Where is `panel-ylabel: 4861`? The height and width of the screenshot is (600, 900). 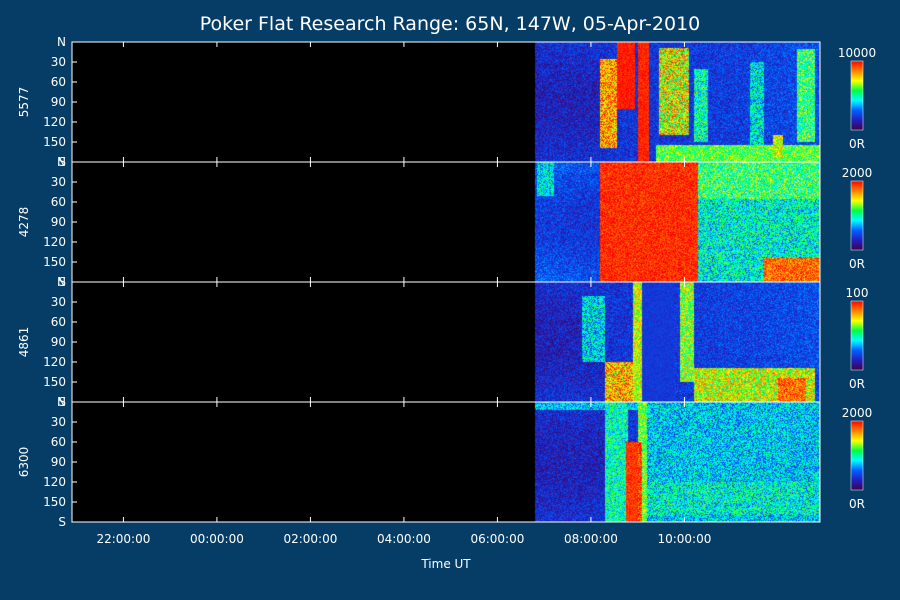
panel-ylabel: 4861 is located at coordinates (24, 342).